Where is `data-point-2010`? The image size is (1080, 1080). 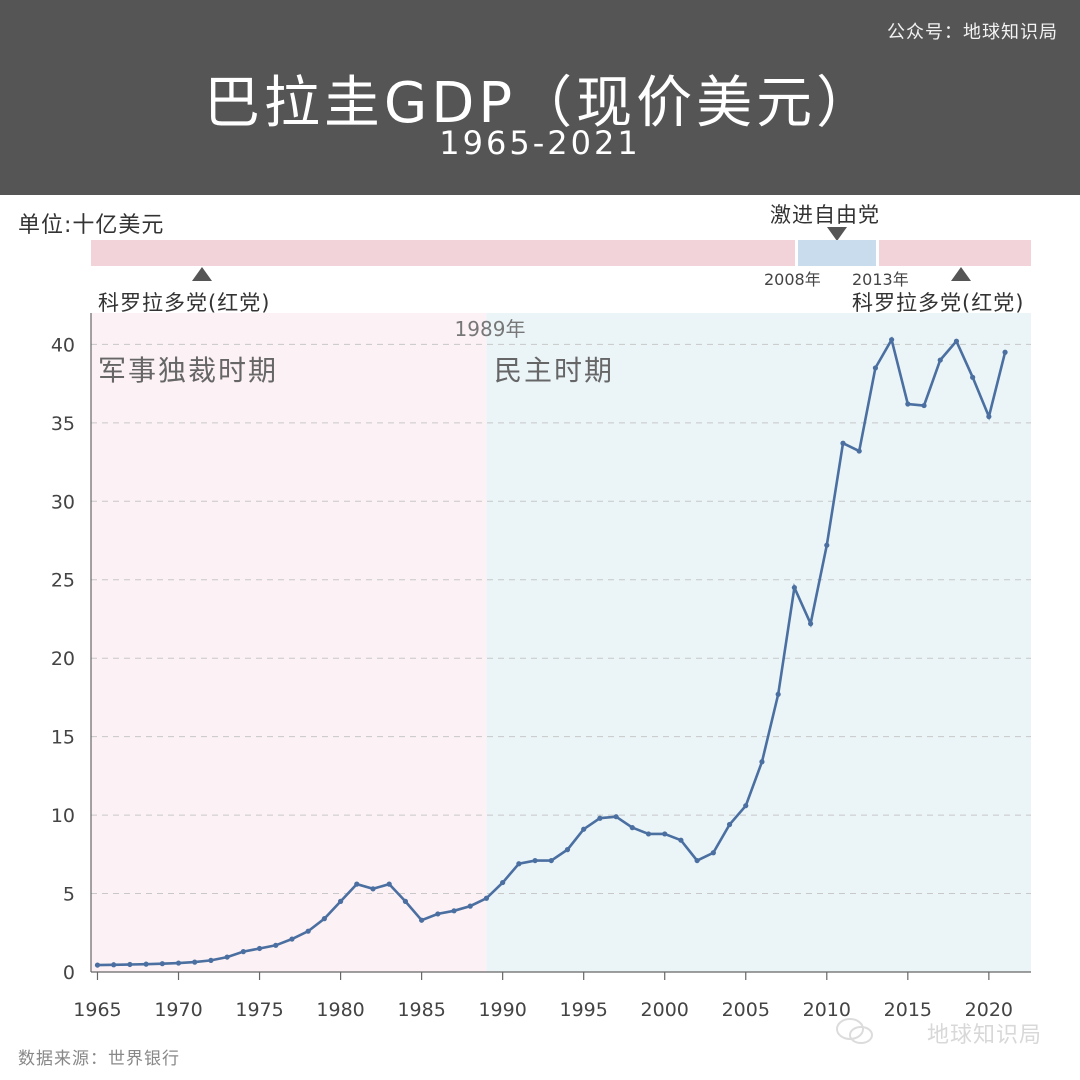
data-point-2010 is located at coordinates (827, 545).